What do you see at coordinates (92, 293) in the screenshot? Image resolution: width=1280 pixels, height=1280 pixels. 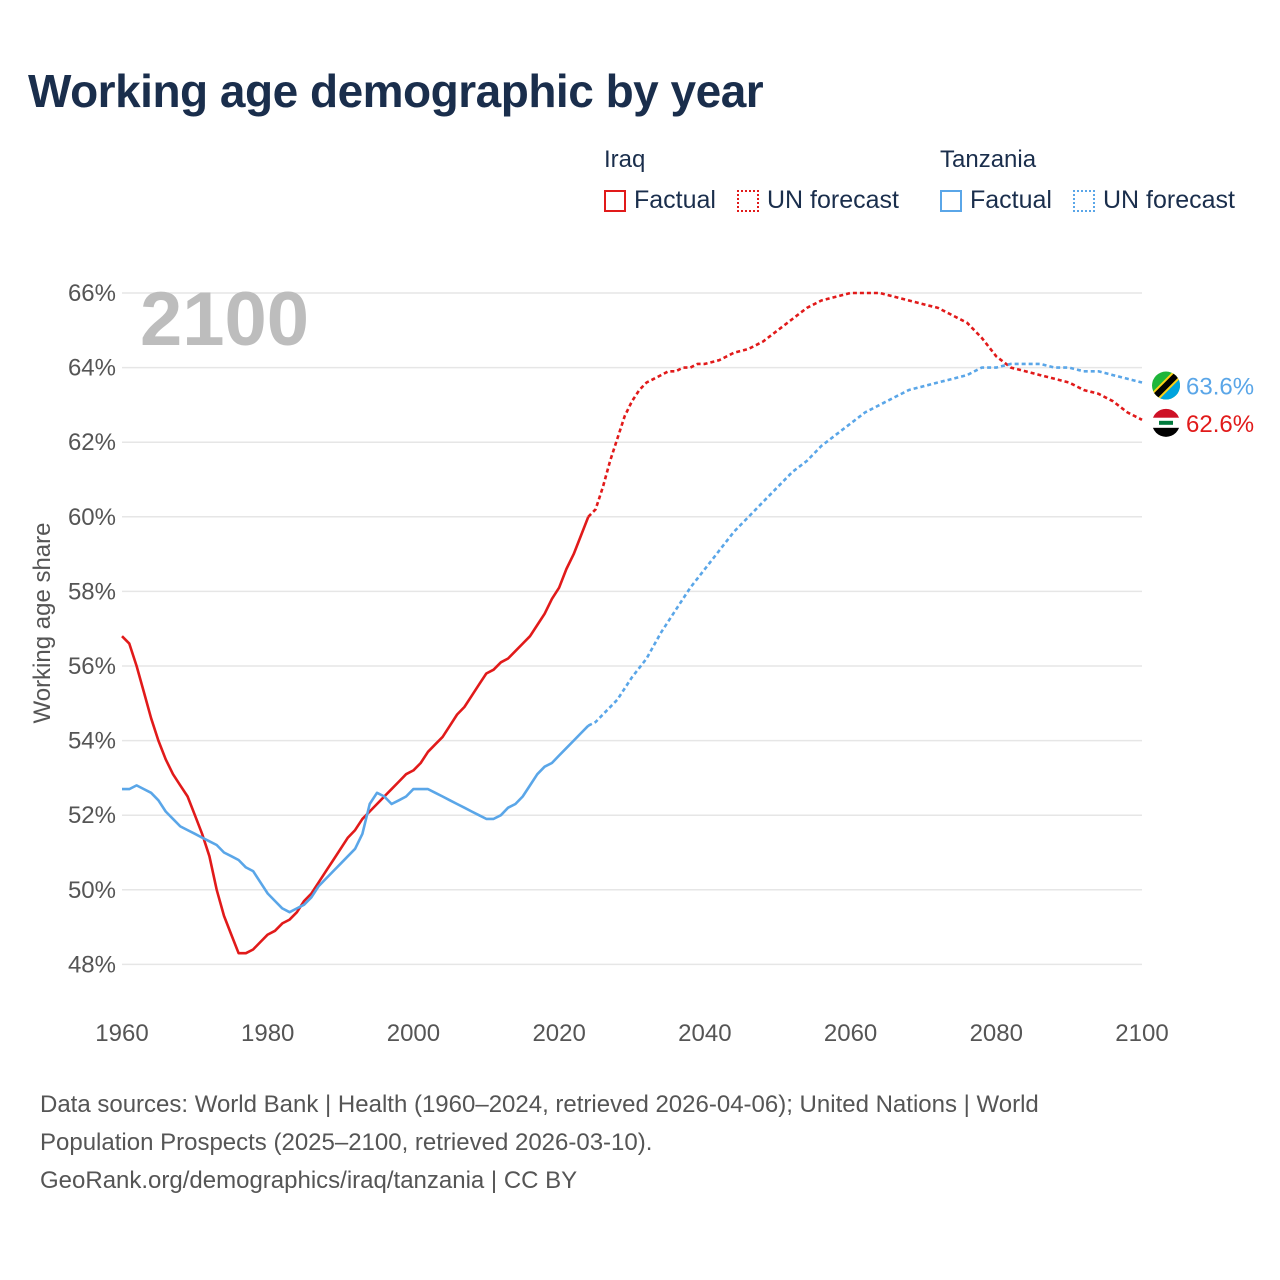 I see `y-tick-label: 66%` at bounding box center [92, 293].